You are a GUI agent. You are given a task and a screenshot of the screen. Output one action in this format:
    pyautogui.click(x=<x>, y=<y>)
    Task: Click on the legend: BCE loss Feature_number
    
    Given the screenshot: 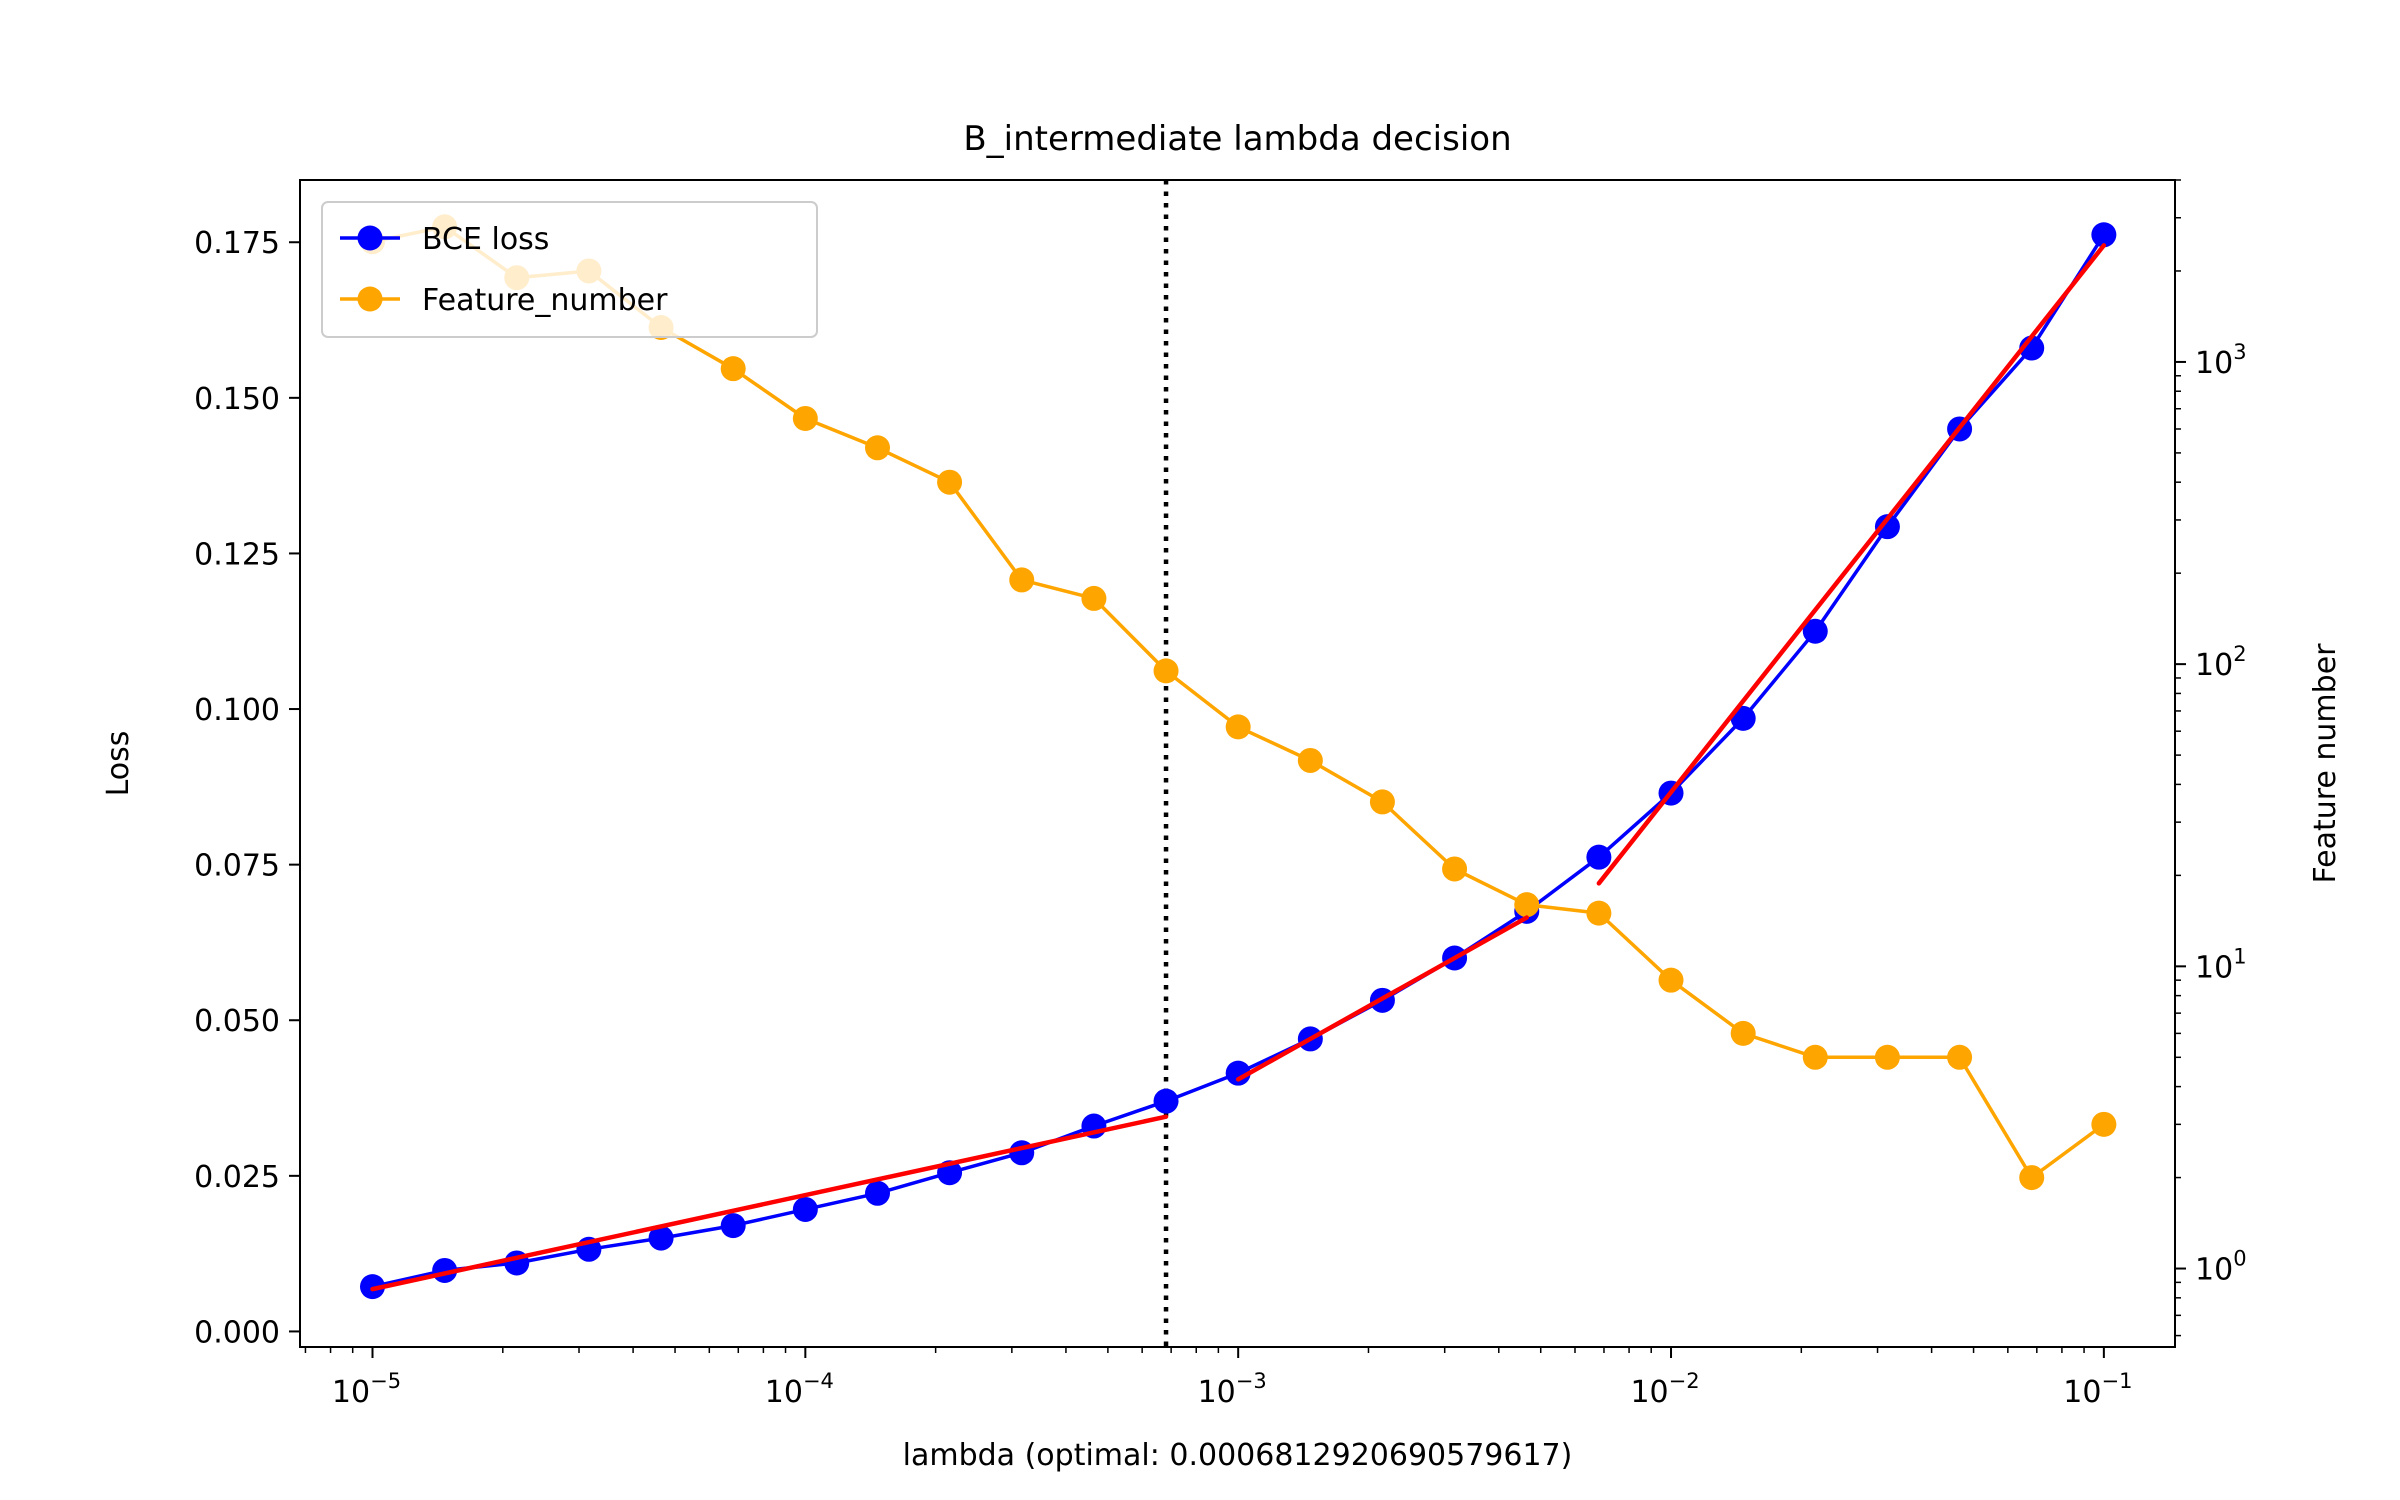 What is the action you would take?
    pyautogui.click(x=569, y=269)
    